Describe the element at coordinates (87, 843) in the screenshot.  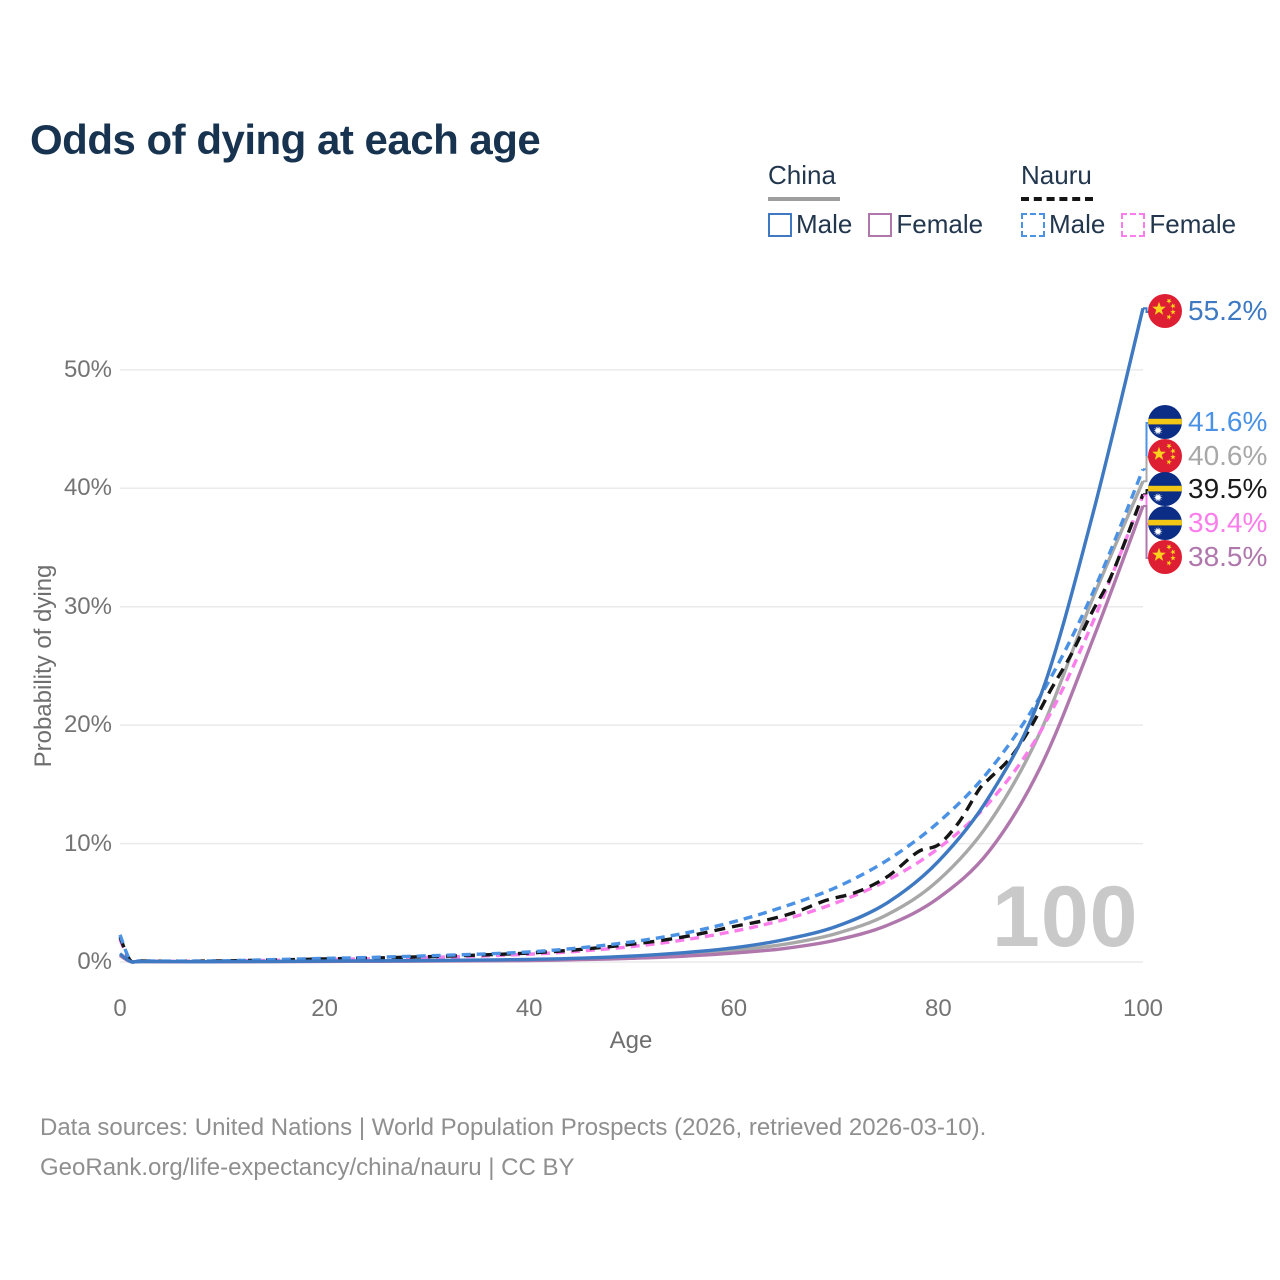
I see `y-tick-label: 10%` at that location.